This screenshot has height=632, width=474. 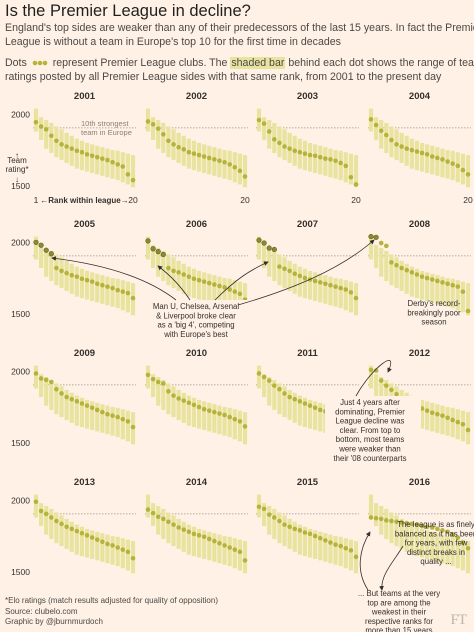 What do you see at coordinates (85, 224) in the screenshot?
I see `panel-year-label: 2005` at bounding box center [85, 224].